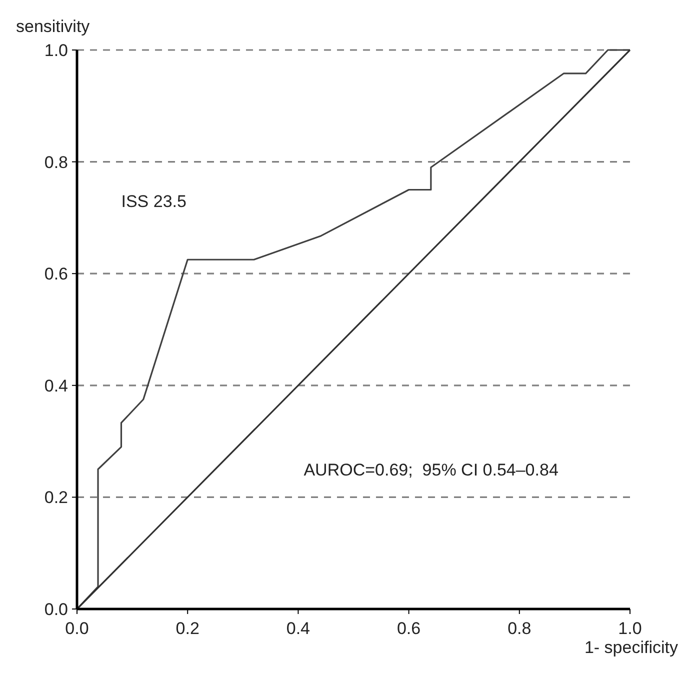 The width and height of the screenshot is (691, 673). What do you see at coordinates (56, 609) in the screenshot?
I see `y-tick-label: 0.0` at bounding box center [56, 609].